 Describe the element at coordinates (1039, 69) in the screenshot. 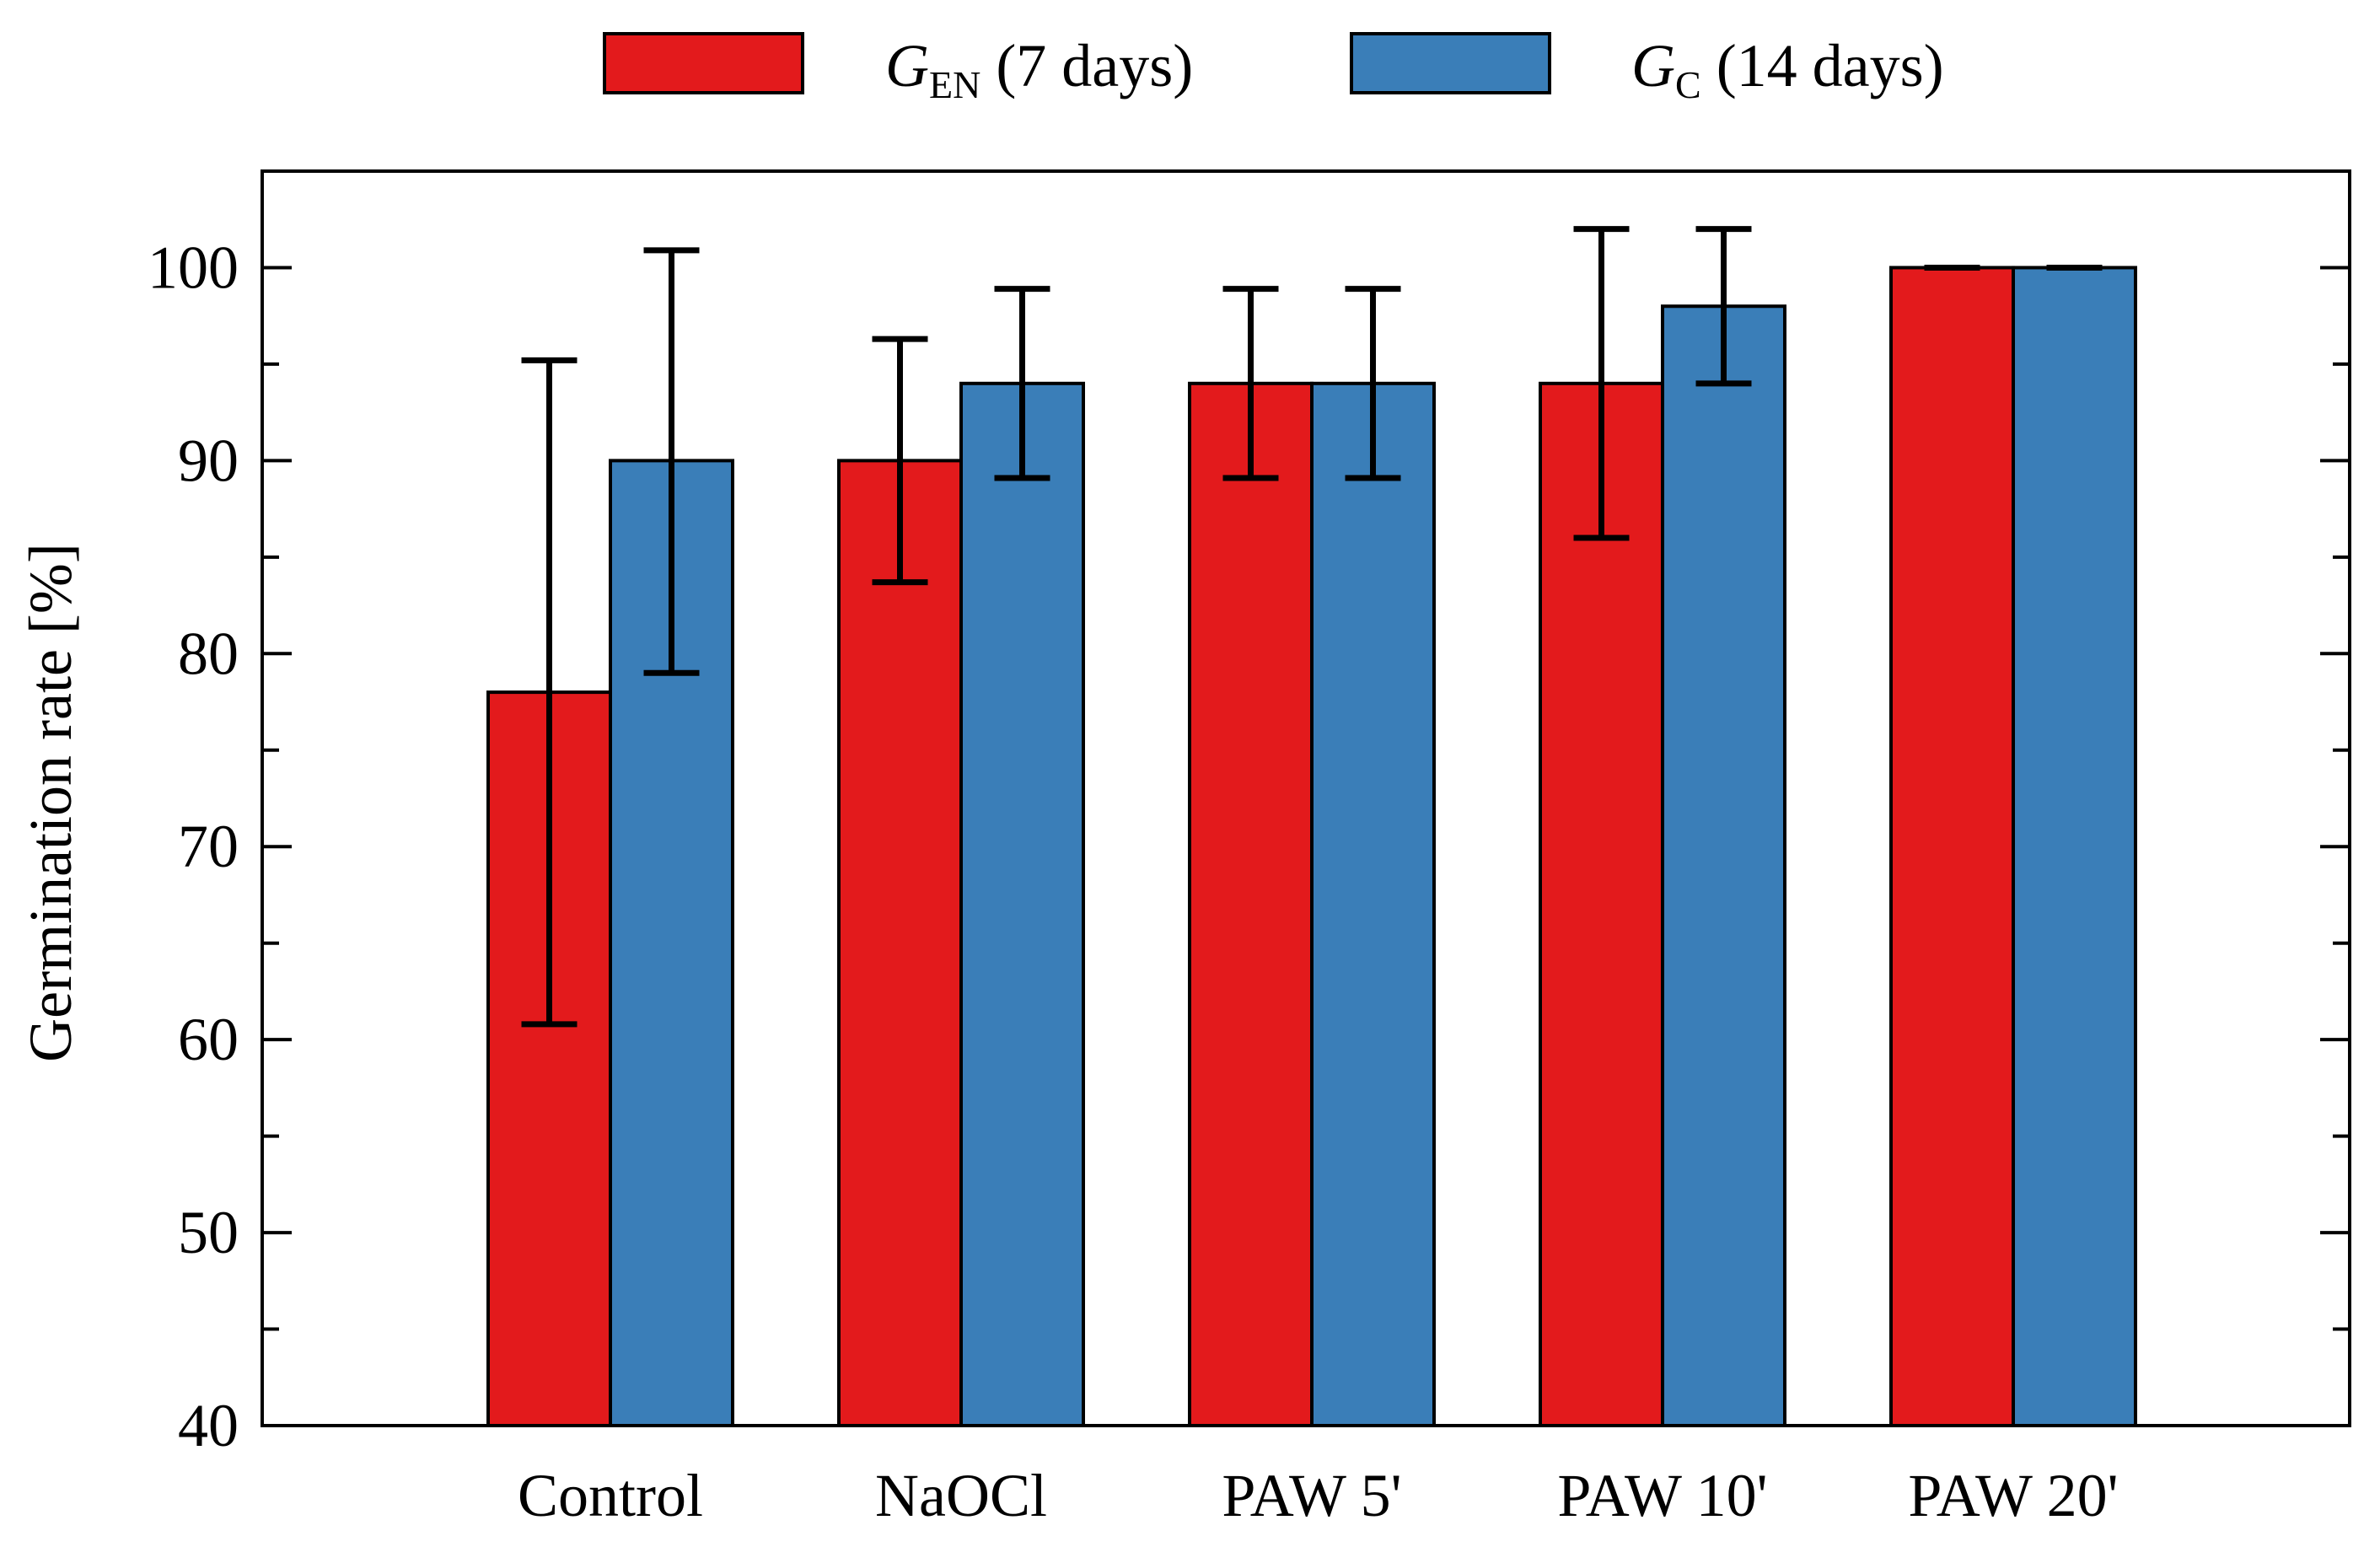

I see `legend-label-gen: GEN (7 days)` at that location.